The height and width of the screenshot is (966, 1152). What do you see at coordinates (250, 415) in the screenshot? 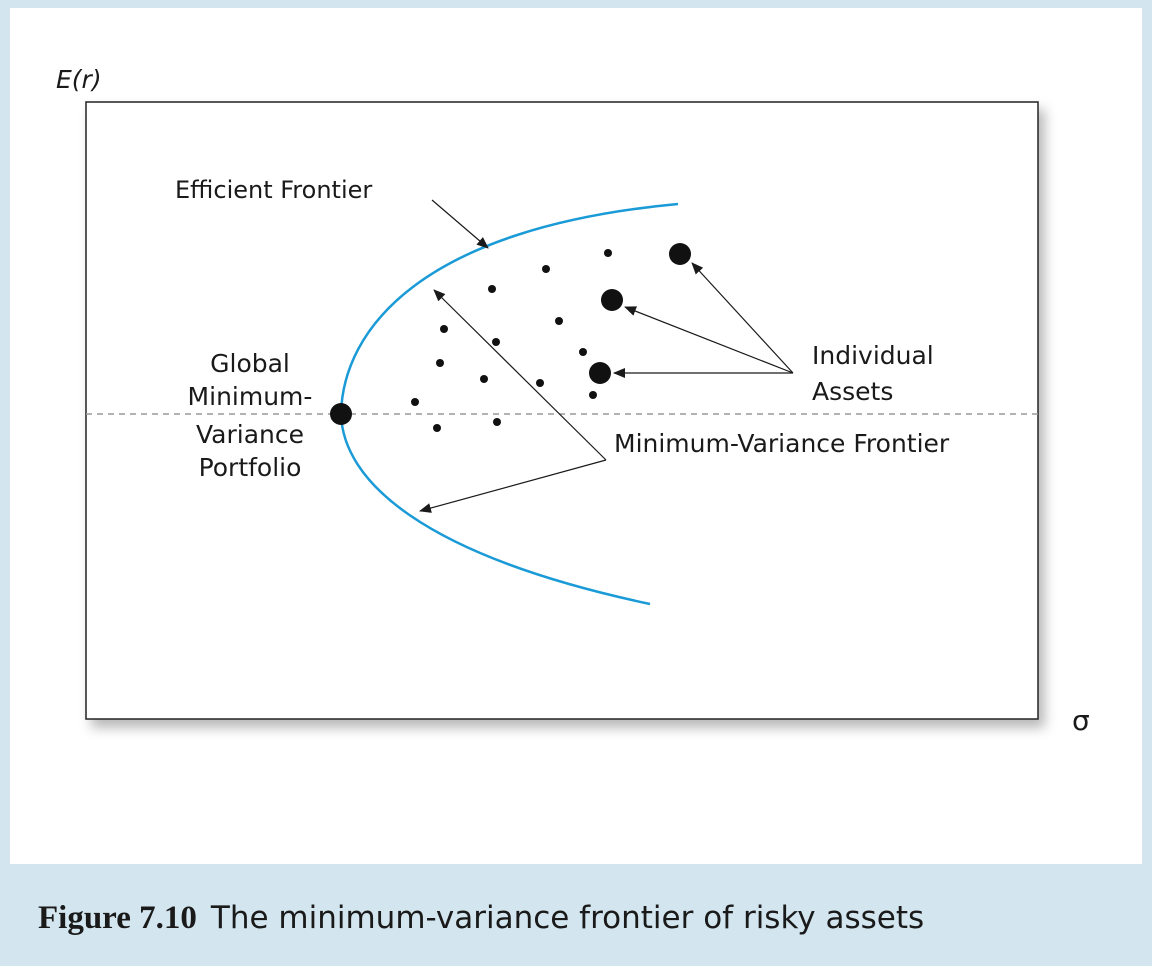
I see `global-min-variance-label: Global Minimum- Variance Portfolio` at bounding box center [250, 415].